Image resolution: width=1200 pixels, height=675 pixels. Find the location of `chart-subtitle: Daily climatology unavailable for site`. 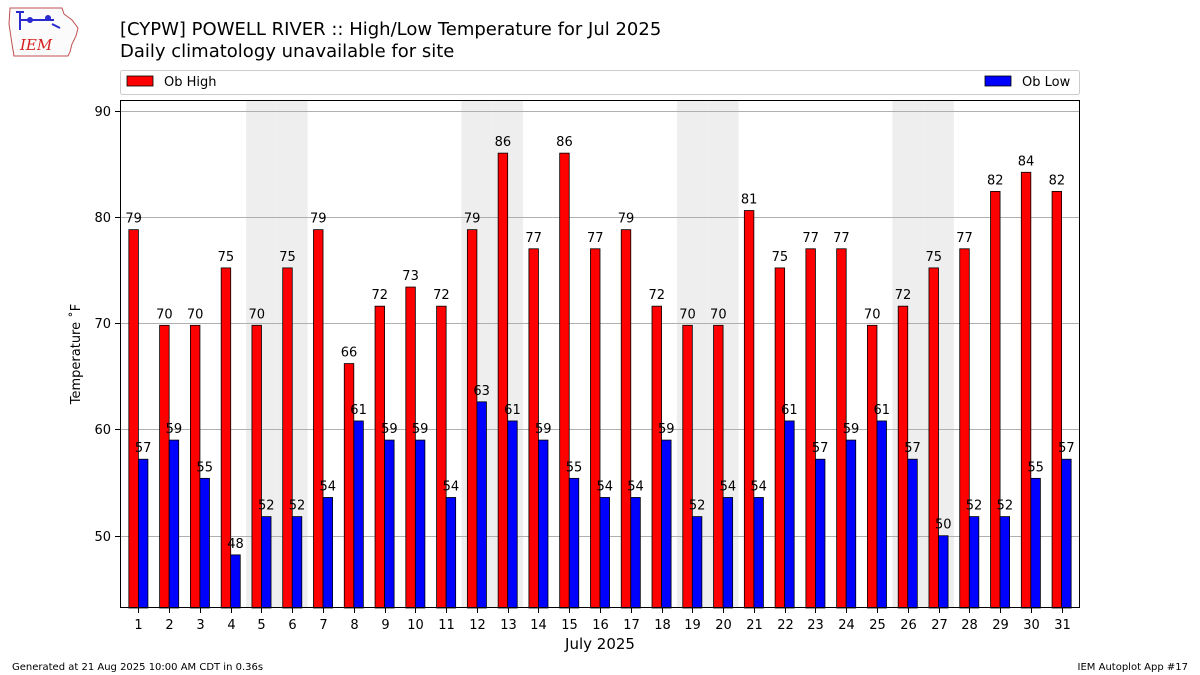

chart-subtitle: Daily climatology unavailable for site is located at coordinates (287, 51).